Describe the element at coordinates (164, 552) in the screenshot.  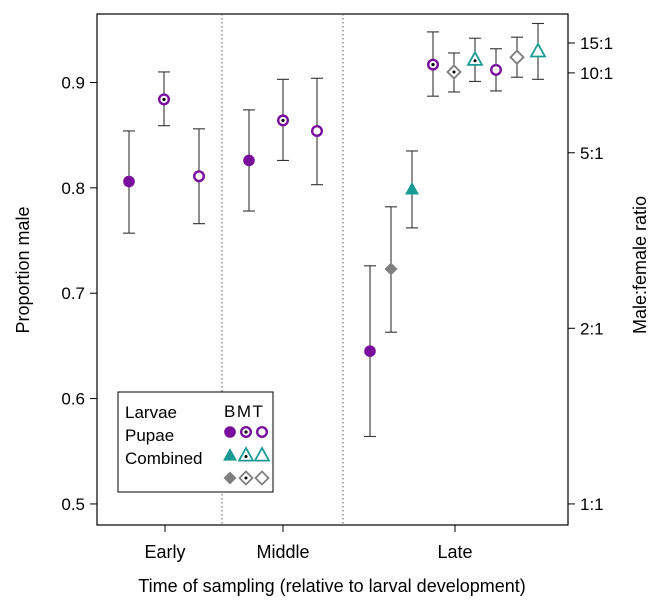
I see `x-tick-label: Early` at that location.